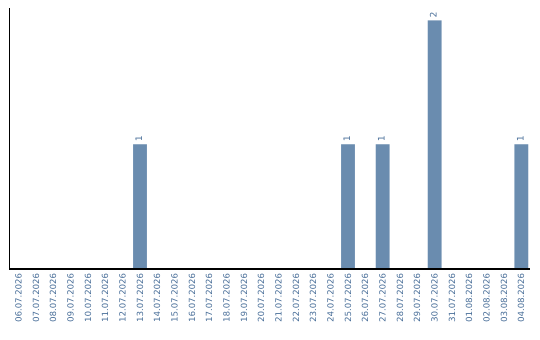 The height and width of the screenshot is (340, 540). What do you see at coordinates (106, 297) in the screenshot?
I see `x-tick-label: 11.07.2026` at bounding box center [106, 297].